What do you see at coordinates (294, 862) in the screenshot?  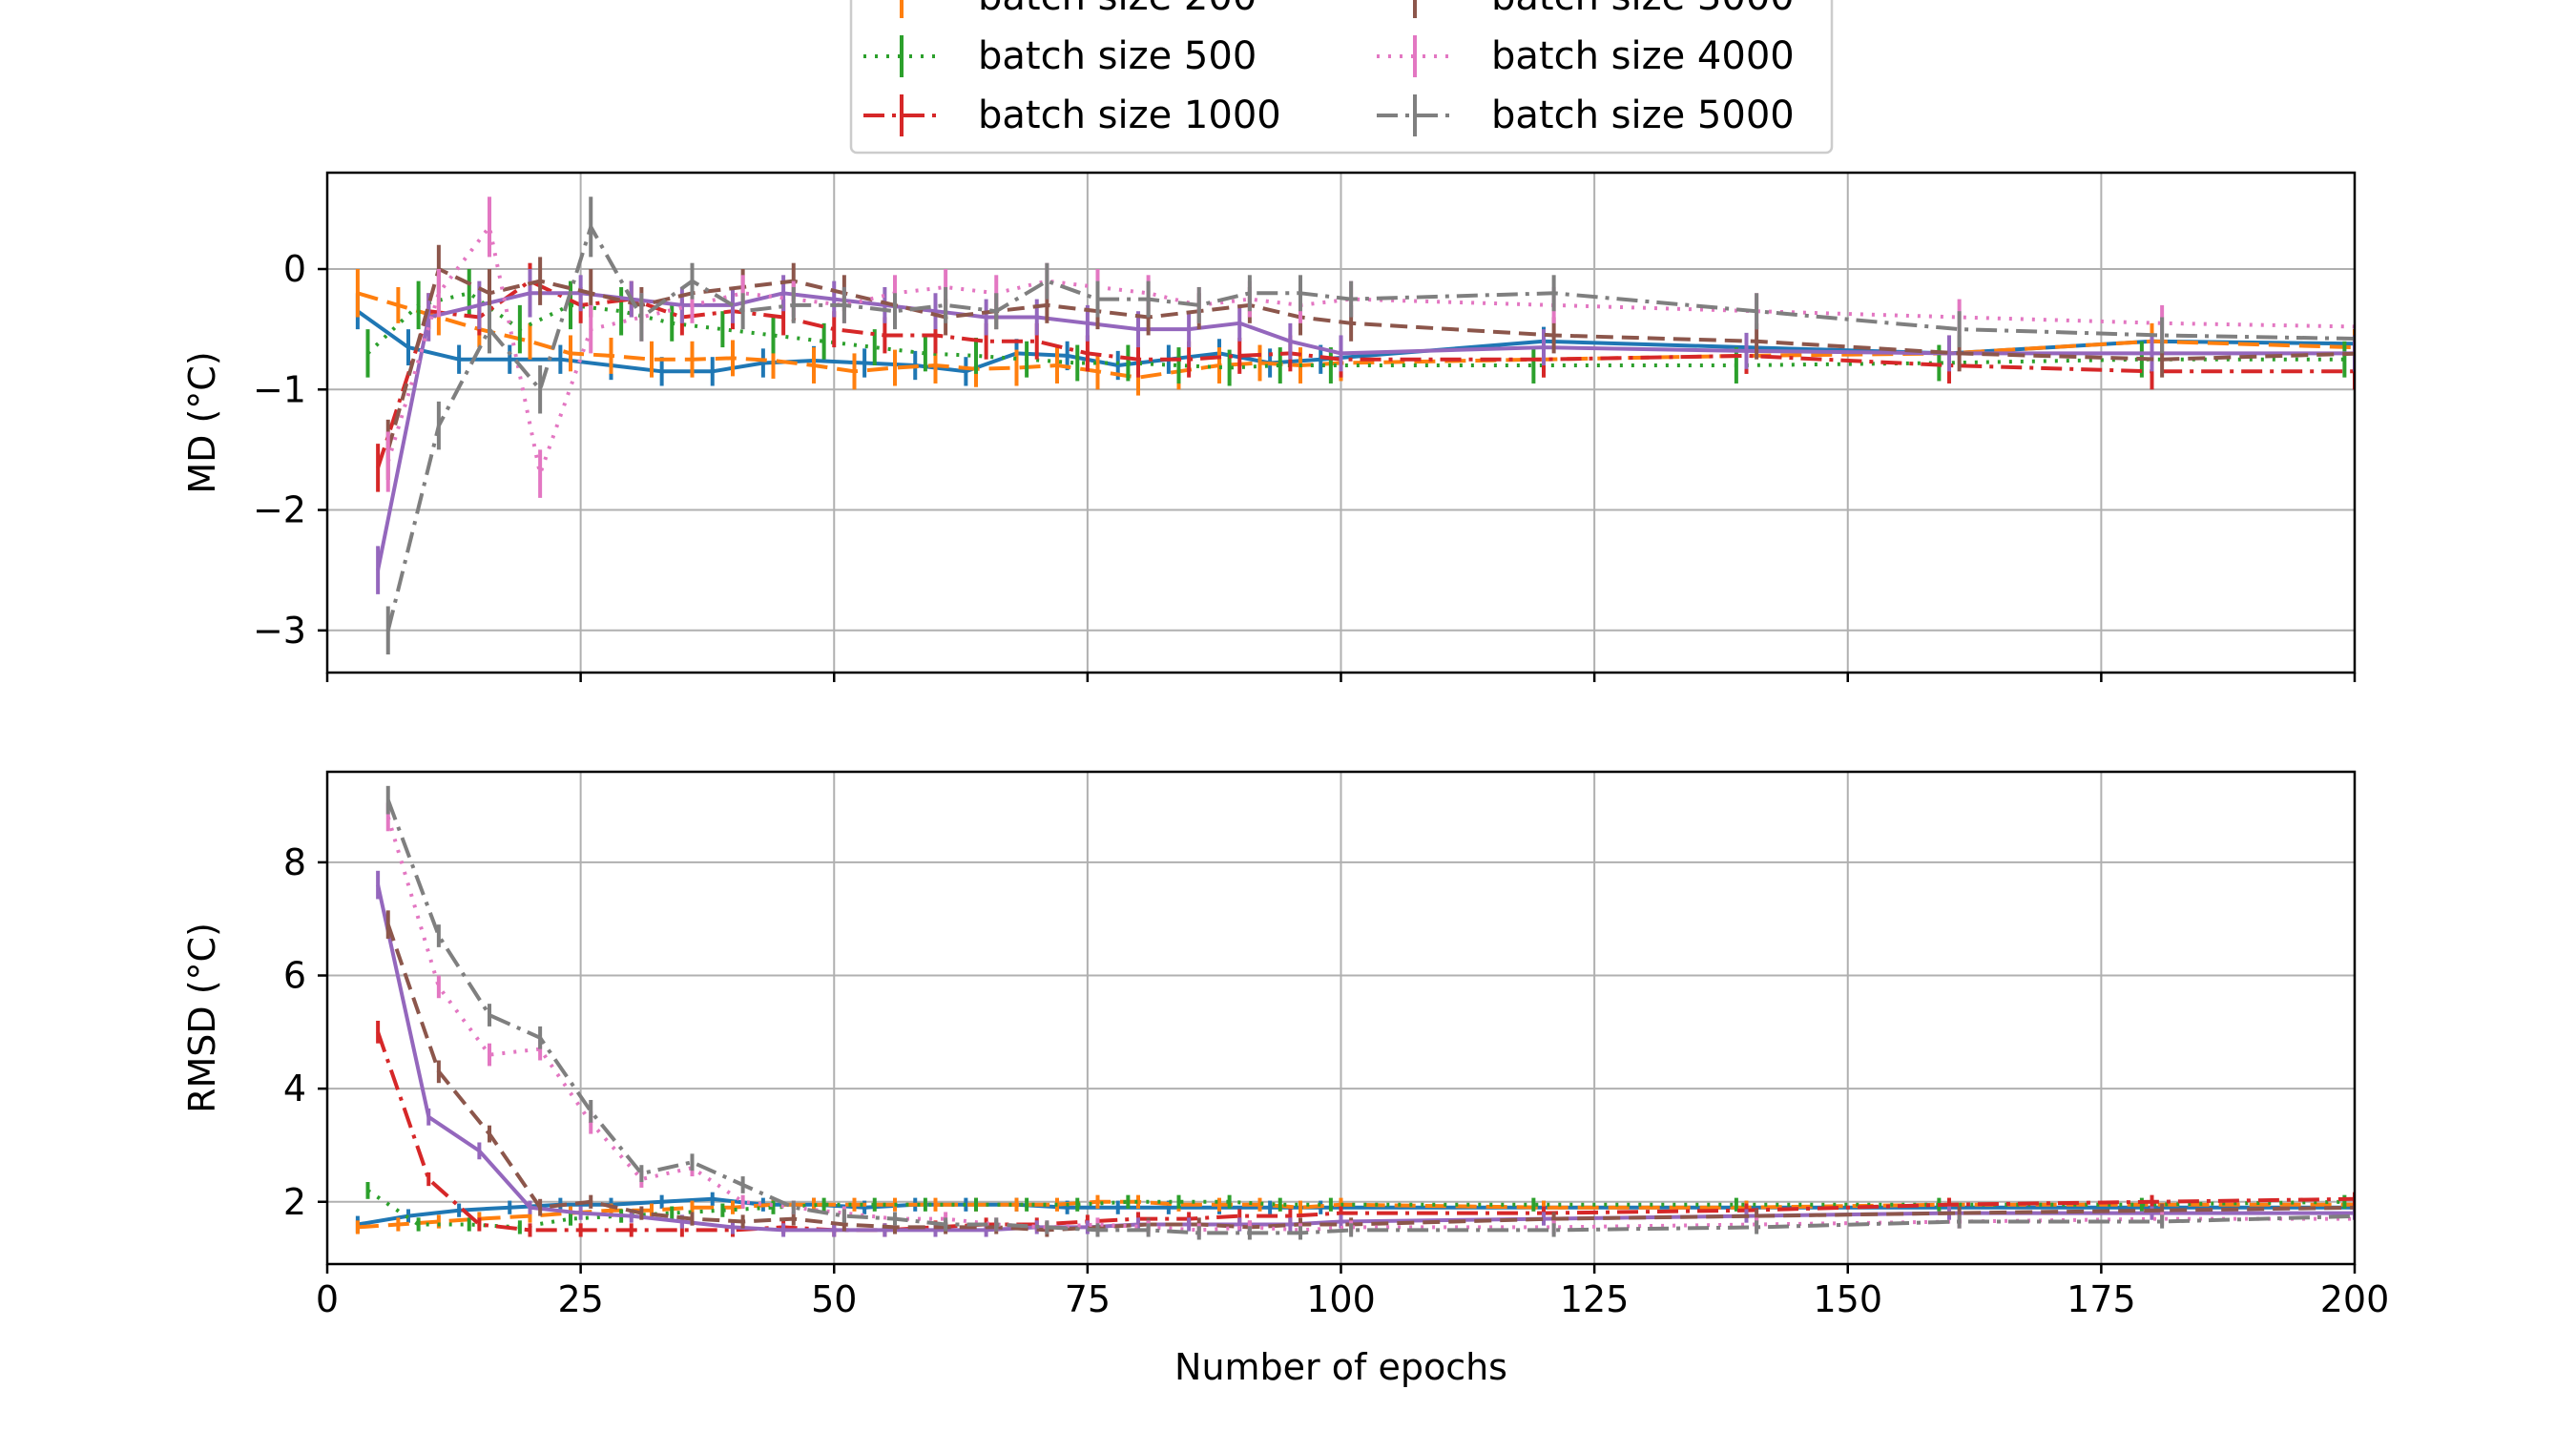 I see `y-tick-label: 8` at bounding box center [294, 862].